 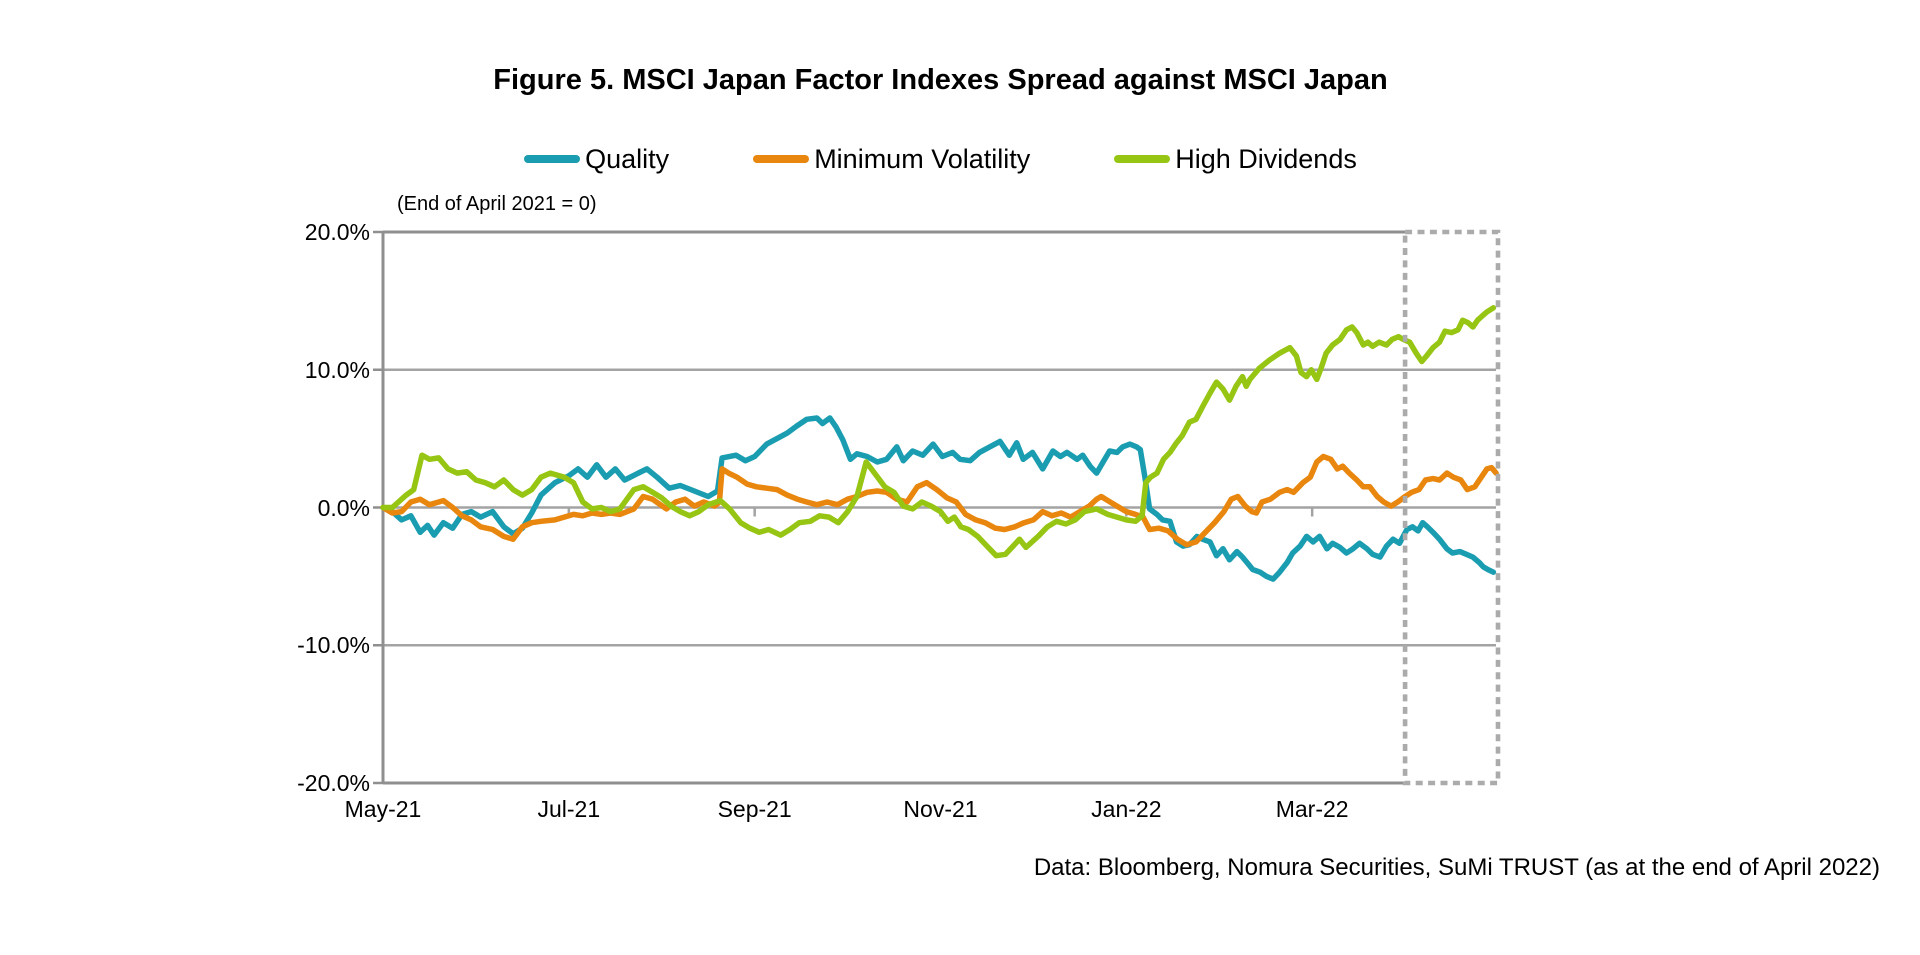 I want to click on series-line-minimum-volatility, so click(x=939, y=500).